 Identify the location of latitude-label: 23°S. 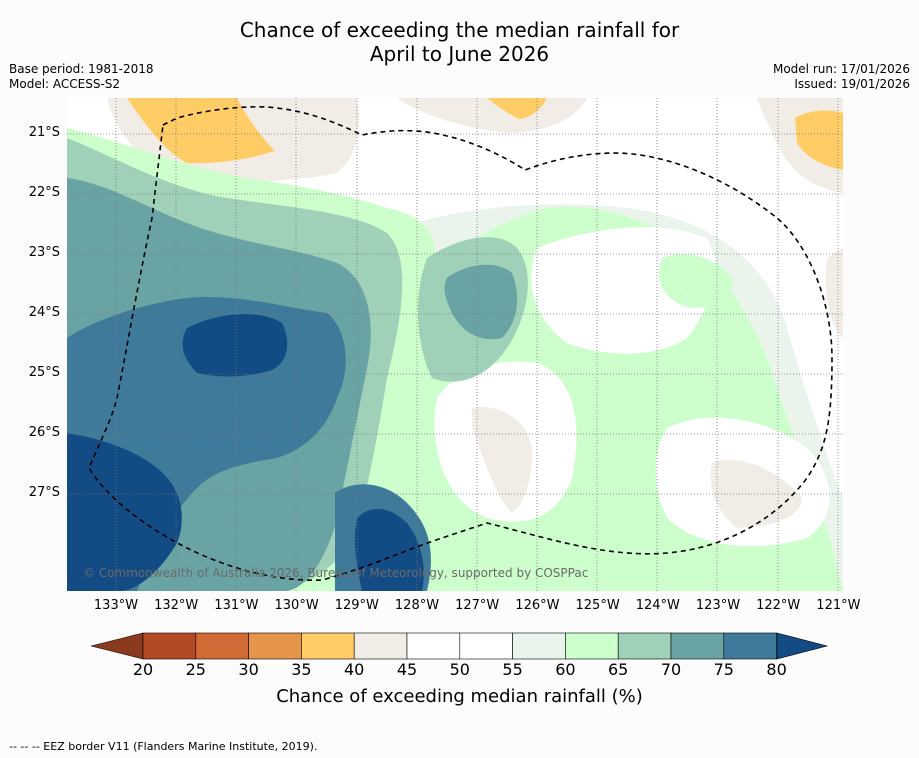
(44, 252).